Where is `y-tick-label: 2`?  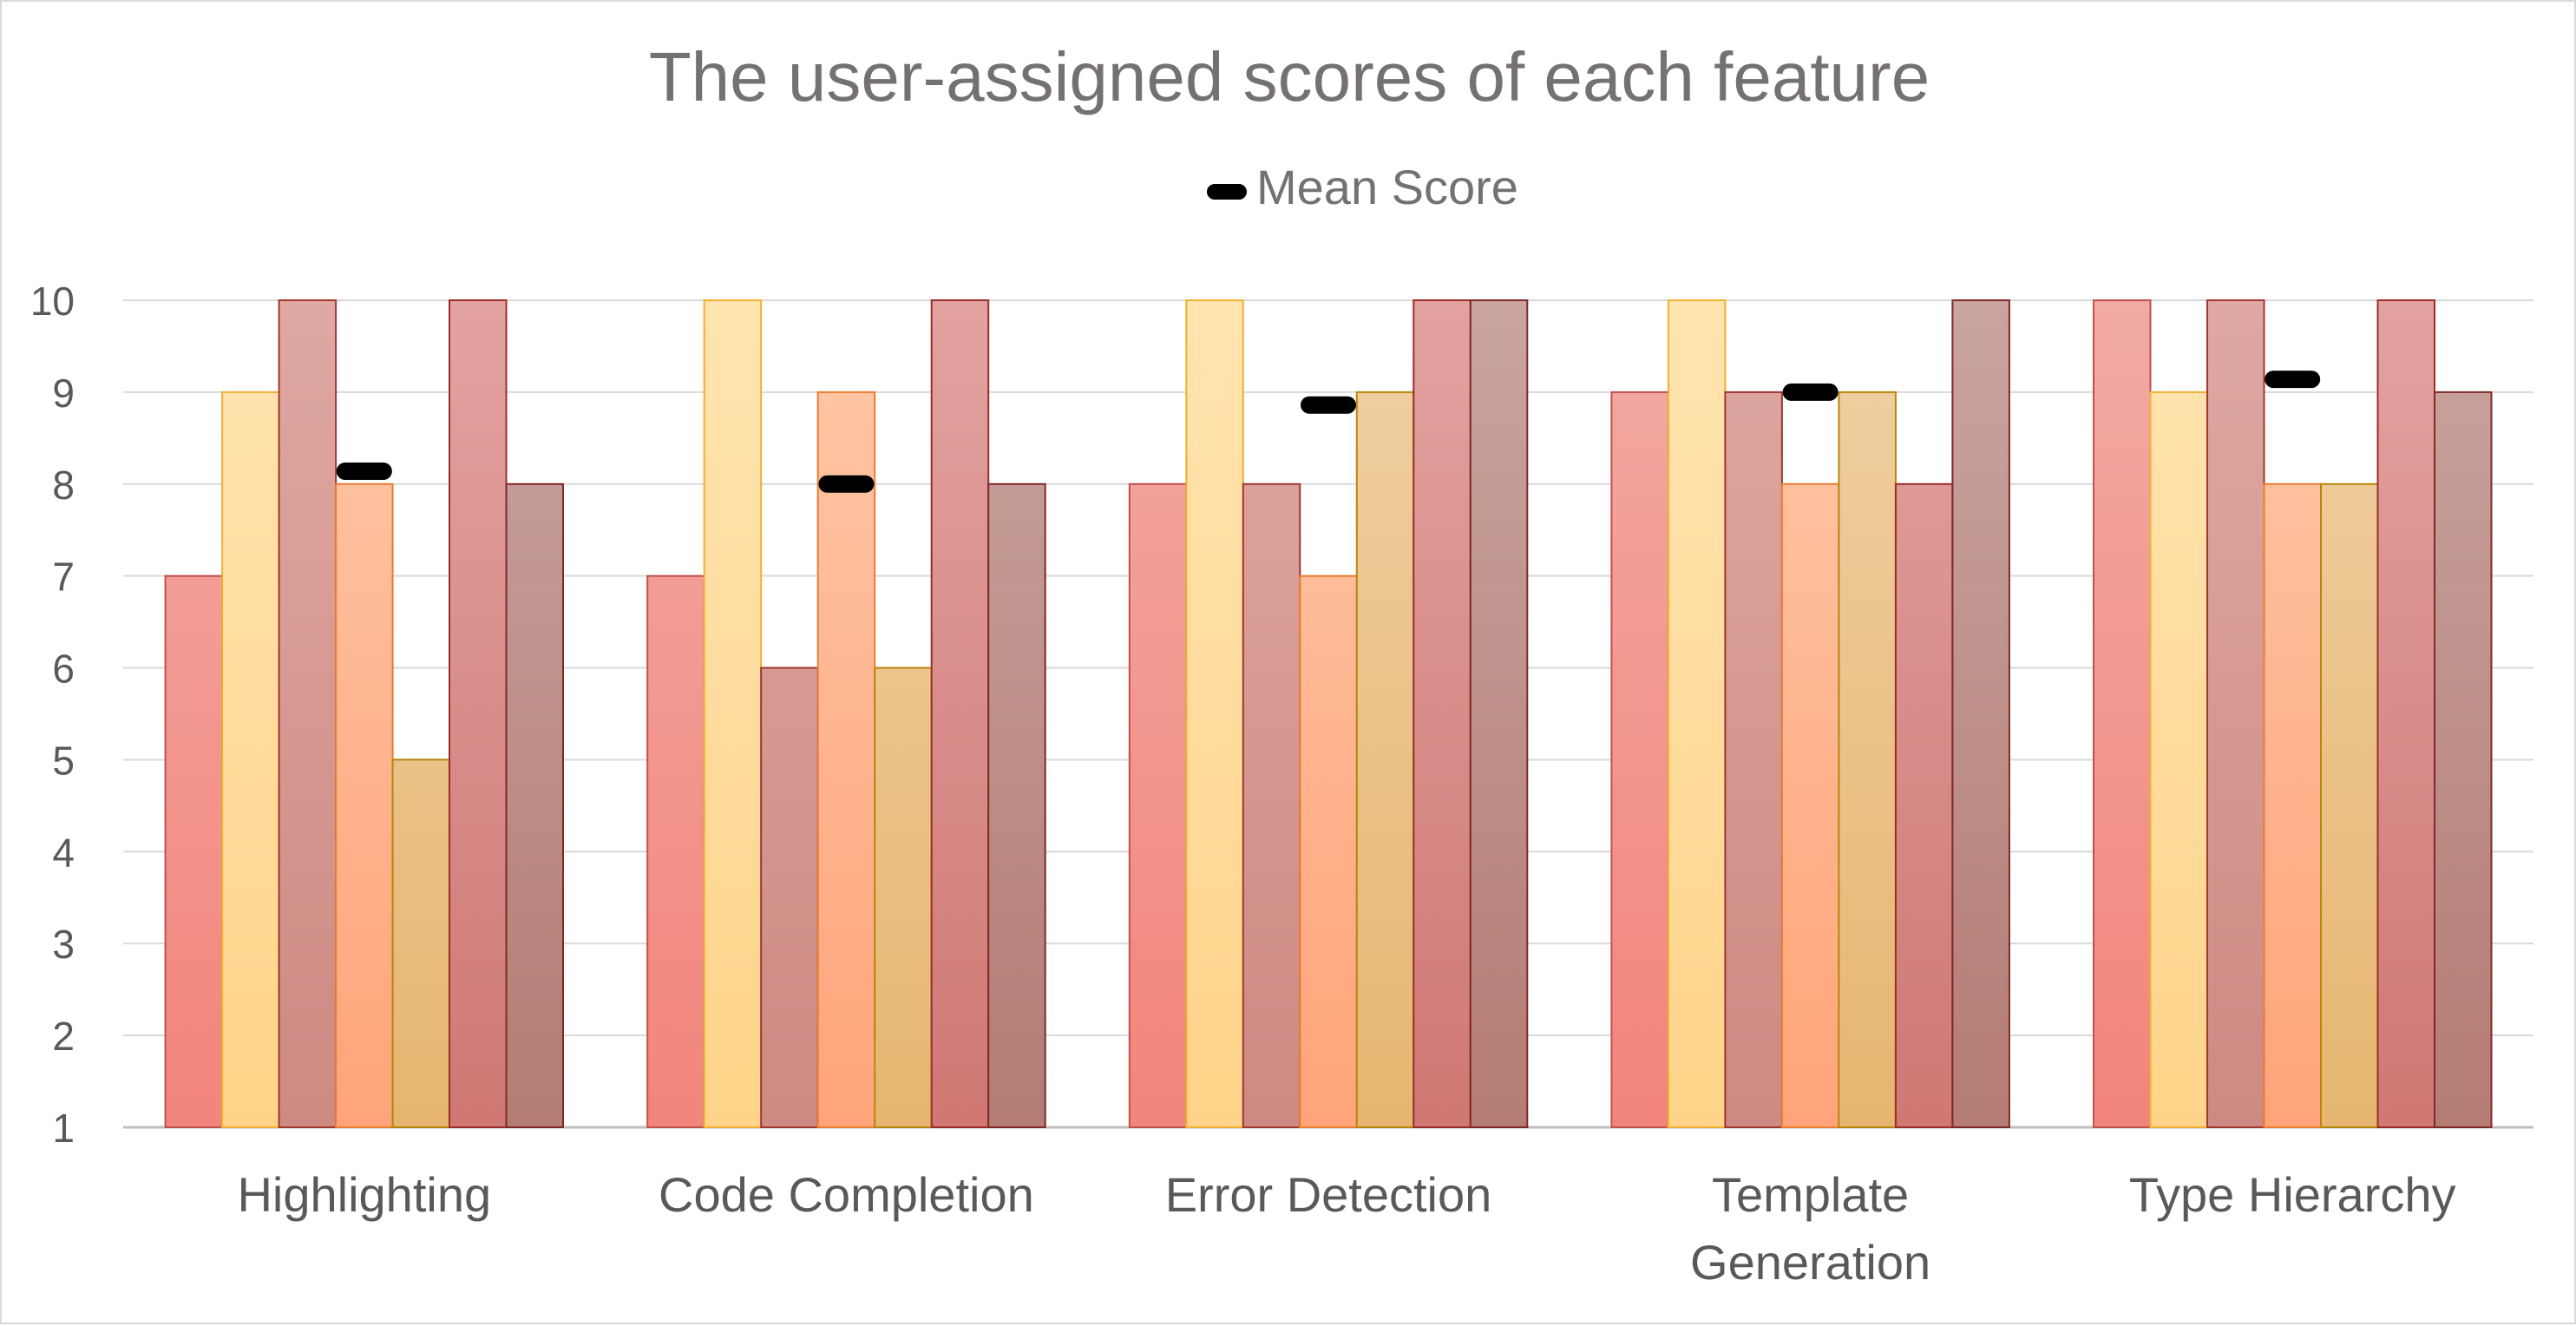
y-tick-label: 2 is located at coordinates (63, 1036).